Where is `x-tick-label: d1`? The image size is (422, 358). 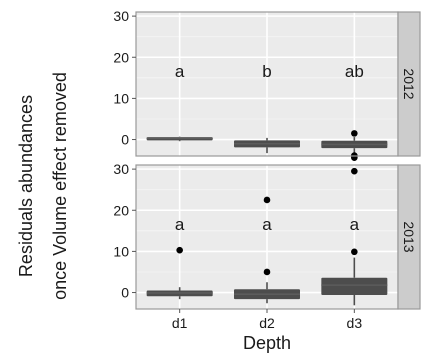
x-tick-label: d1 is located at coordinates (180, 323).